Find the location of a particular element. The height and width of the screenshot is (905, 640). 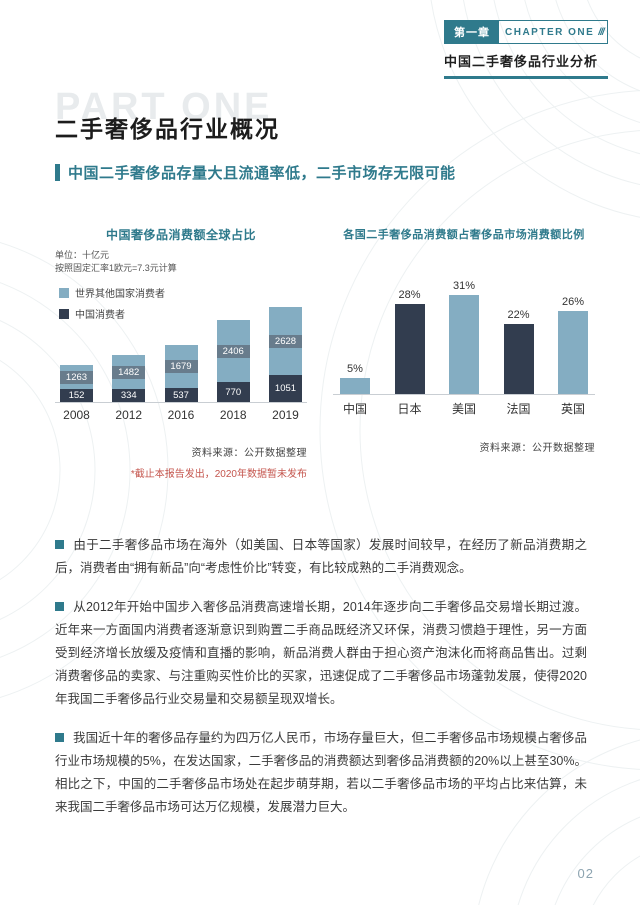

value-label-china: 152 is located at coordinates (76, 395).